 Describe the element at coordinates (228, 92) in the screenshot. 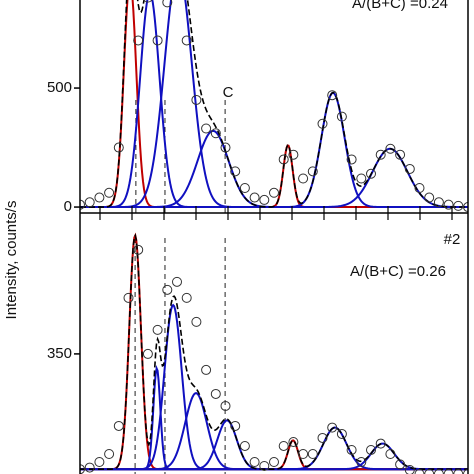

I see `peak-annotation: C` at that location.